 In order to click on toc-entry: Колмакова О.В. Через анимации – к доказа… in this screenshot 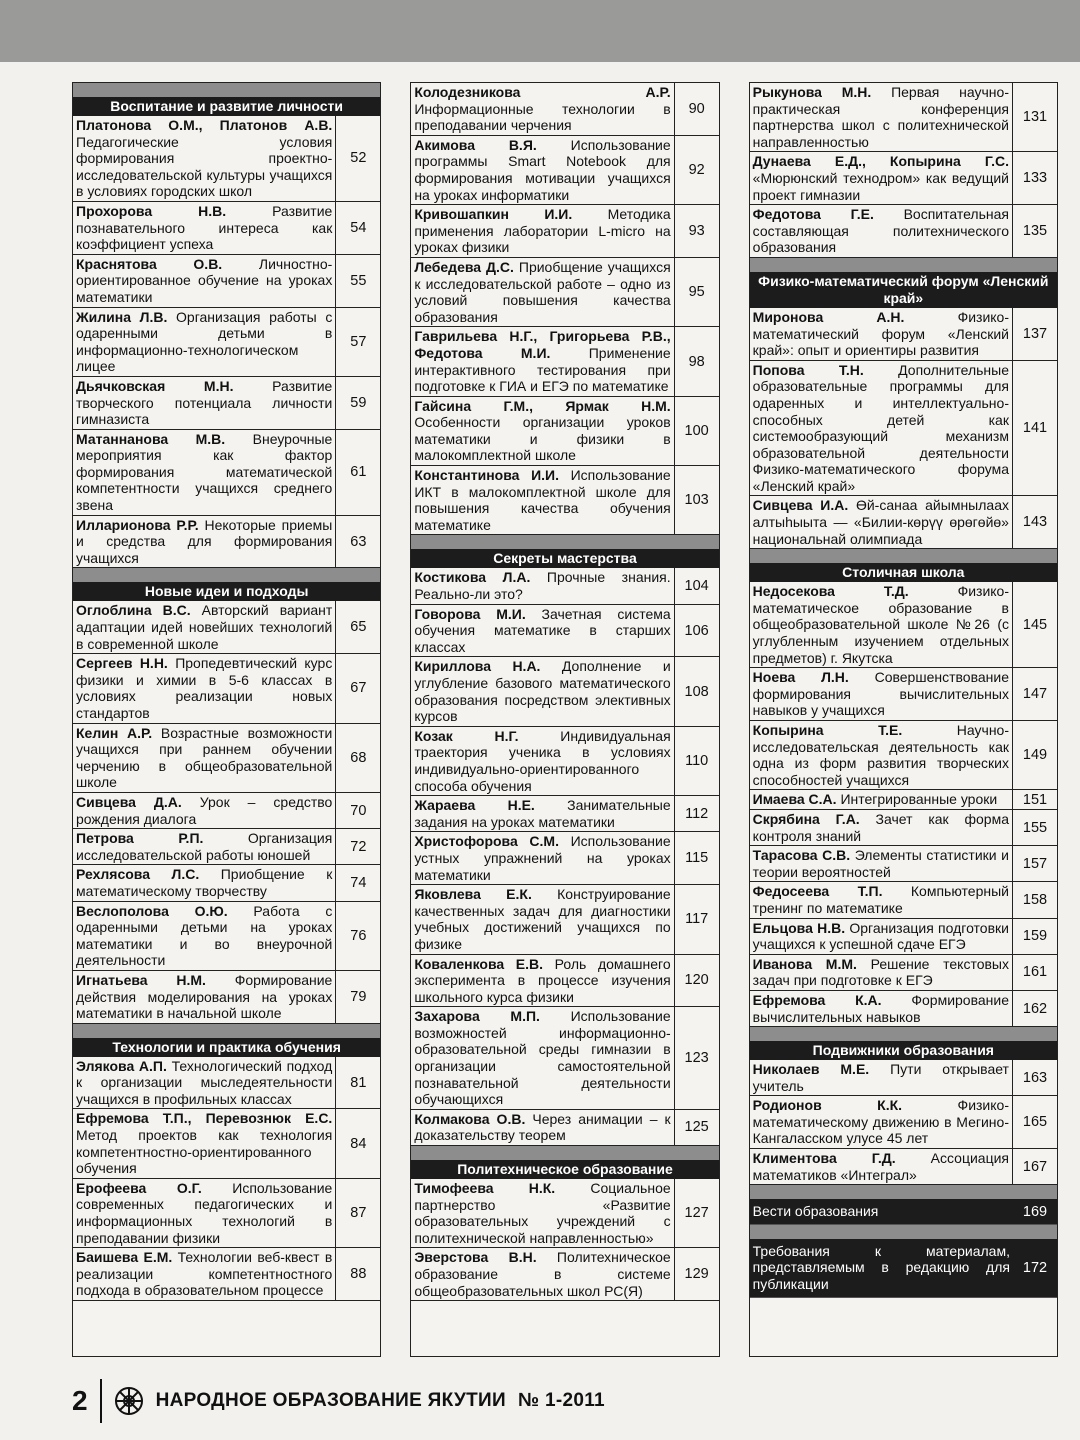, I will do `click(565, 1128)`.